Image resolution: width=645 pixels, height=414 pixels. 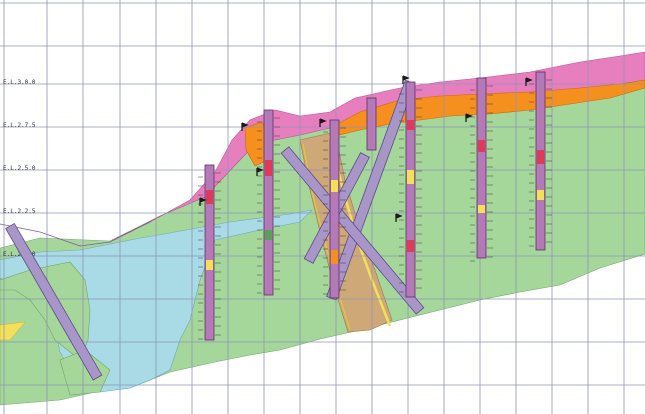 I want to click on elevation-label: E.L.2.2.5, so click(x=19, y=211).